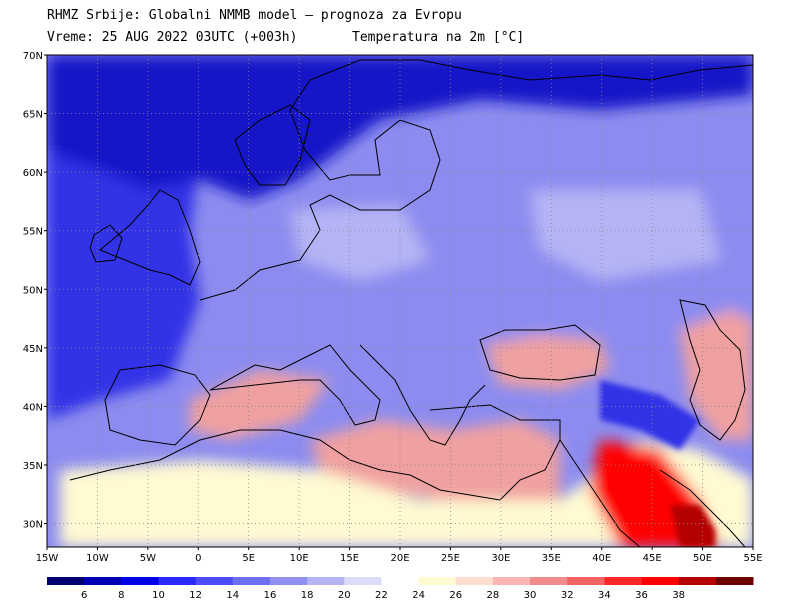 The height and width of the screenshot is (600, 800). I want to click on colorbar: 6 8 10 12 14 16 18 20 22 24 26 28 30 32 34 36 38, so click(400, 588).